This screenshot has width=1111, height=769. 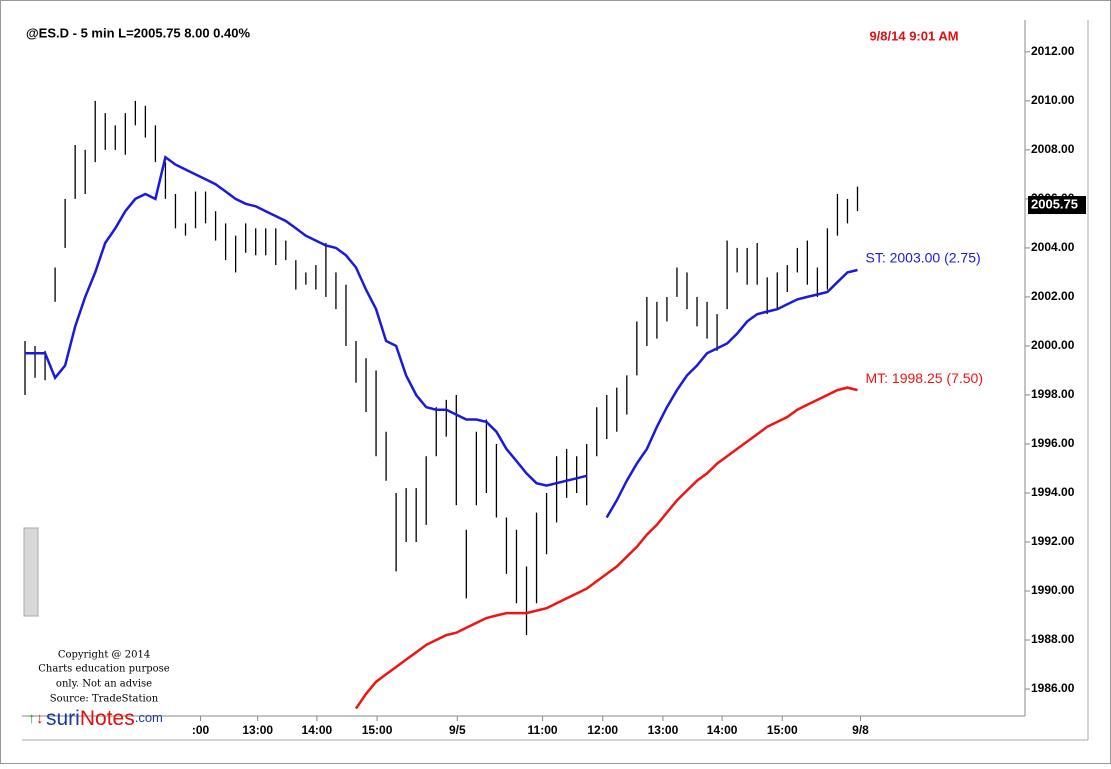 What do you see at coordinates (104, 684) in the screenshot?
I see `copyright-line: only. Not an advise` at bounding box center [104, 684].